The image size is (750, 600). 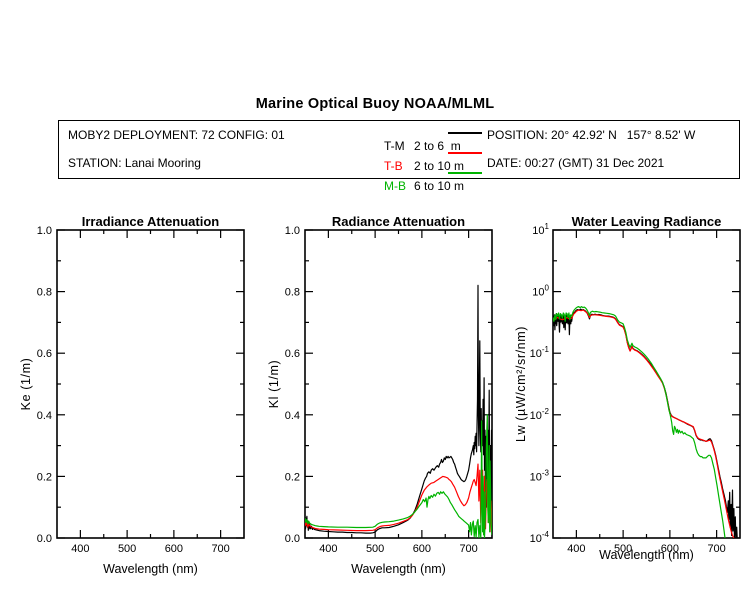 I want to click on chart-title: Irradiance Attenuation, so click(x=151, y=221).